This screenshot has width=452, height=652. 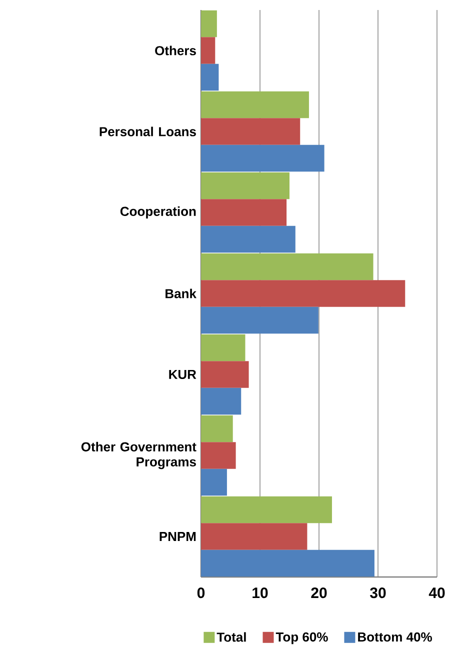 What do you see at coordinates (158, 212) in the screenshot?
I see `y-tick-label: Cooperation` at bounding box center [158, 212].